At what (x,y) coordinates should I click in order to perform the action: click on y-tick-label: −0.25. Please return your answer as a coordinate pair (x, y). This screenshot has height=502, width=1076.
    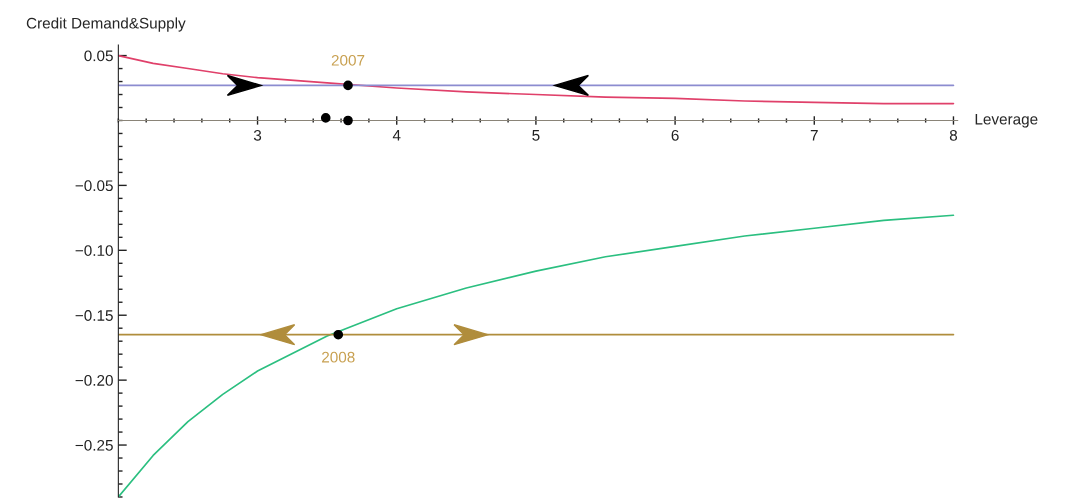
    Looking at the image, I should click on (94, 445).